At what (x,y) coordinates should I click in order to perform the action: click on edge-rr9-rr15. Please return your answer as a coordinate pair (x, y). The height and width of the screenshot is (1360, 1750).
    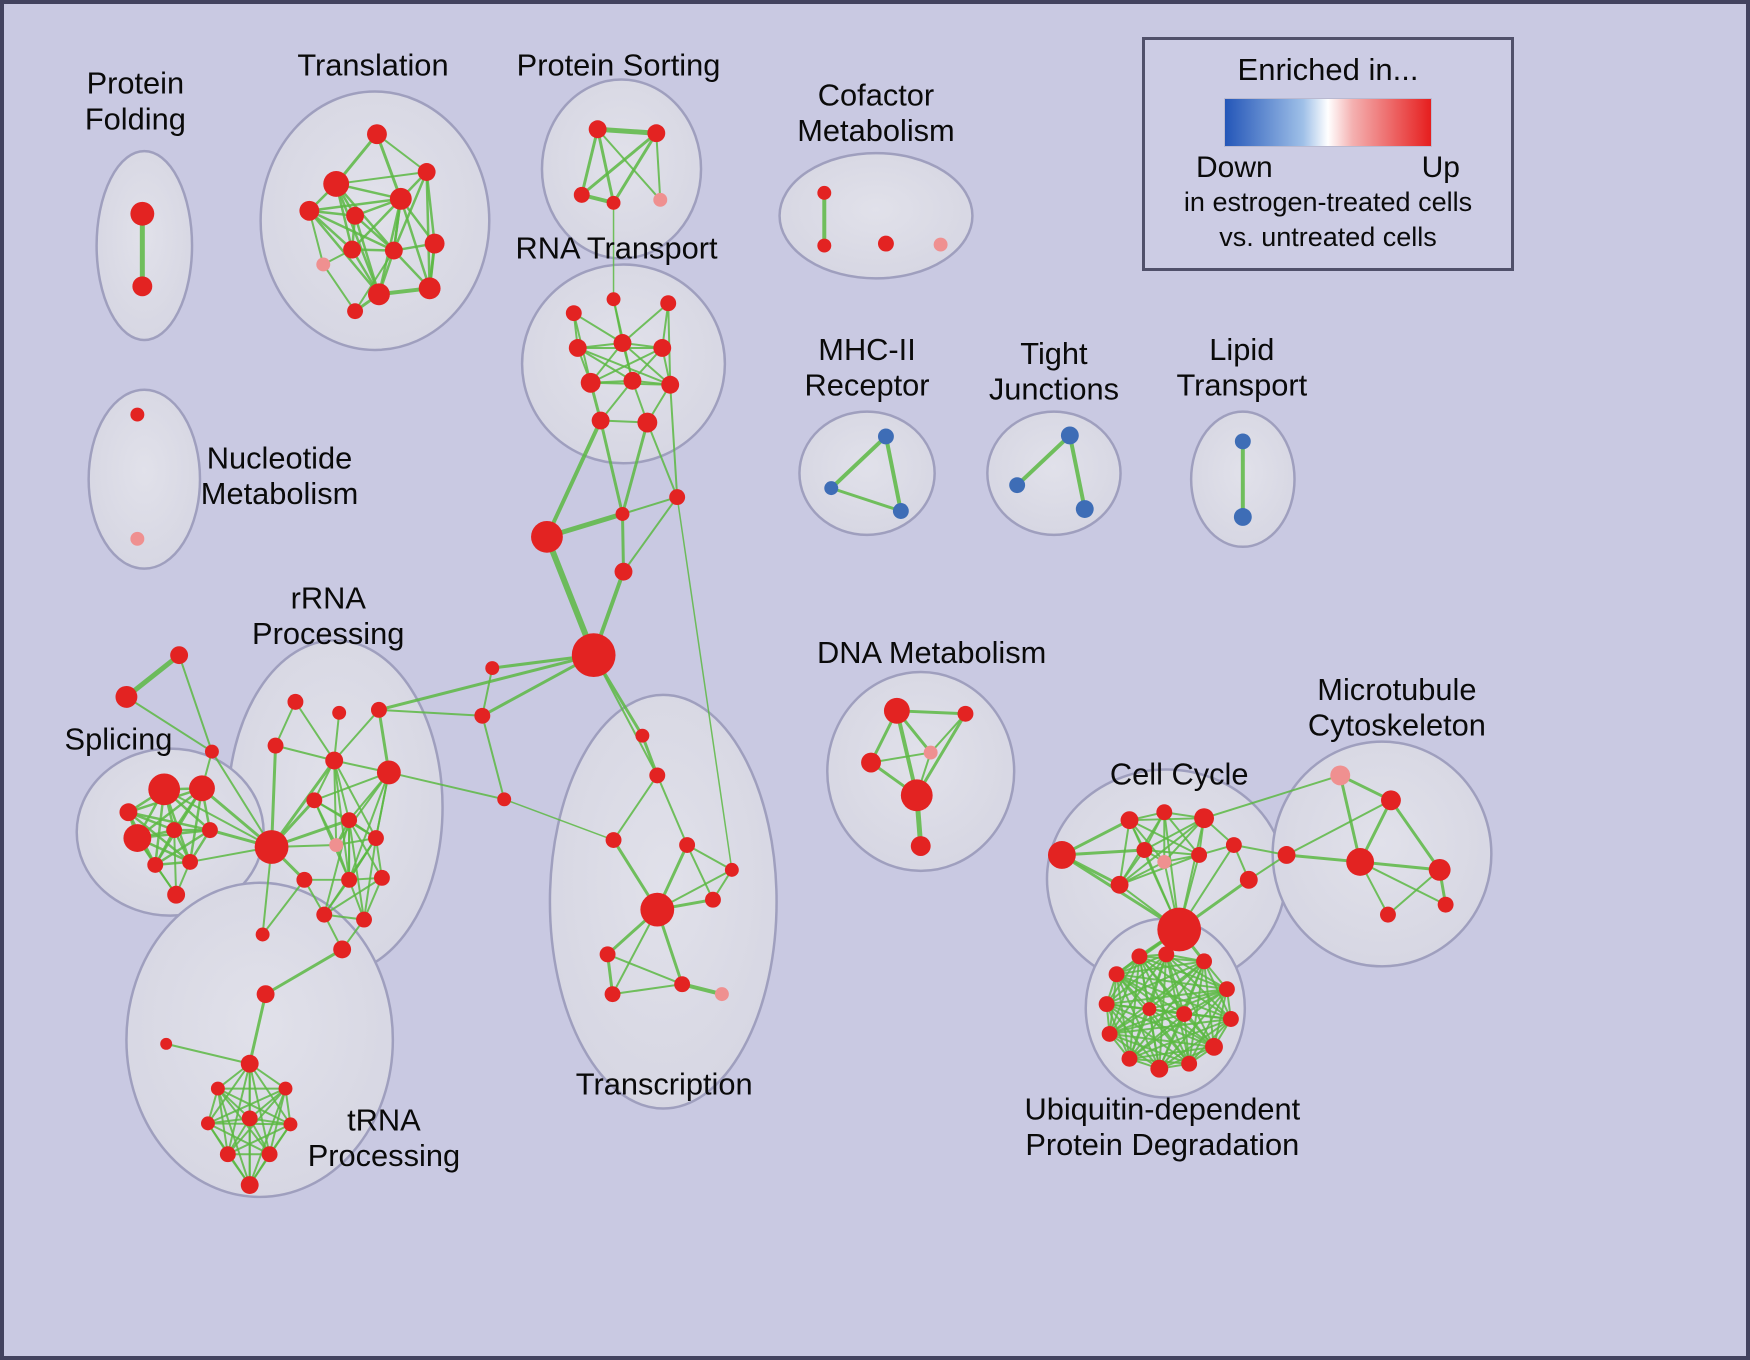
    Looking at the image, I should click on (337, 867).